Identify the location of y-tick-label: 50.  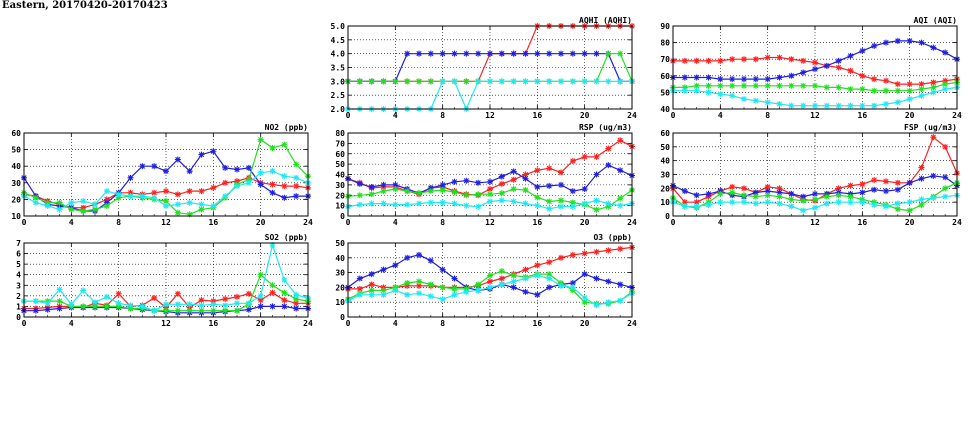
(665, 92).